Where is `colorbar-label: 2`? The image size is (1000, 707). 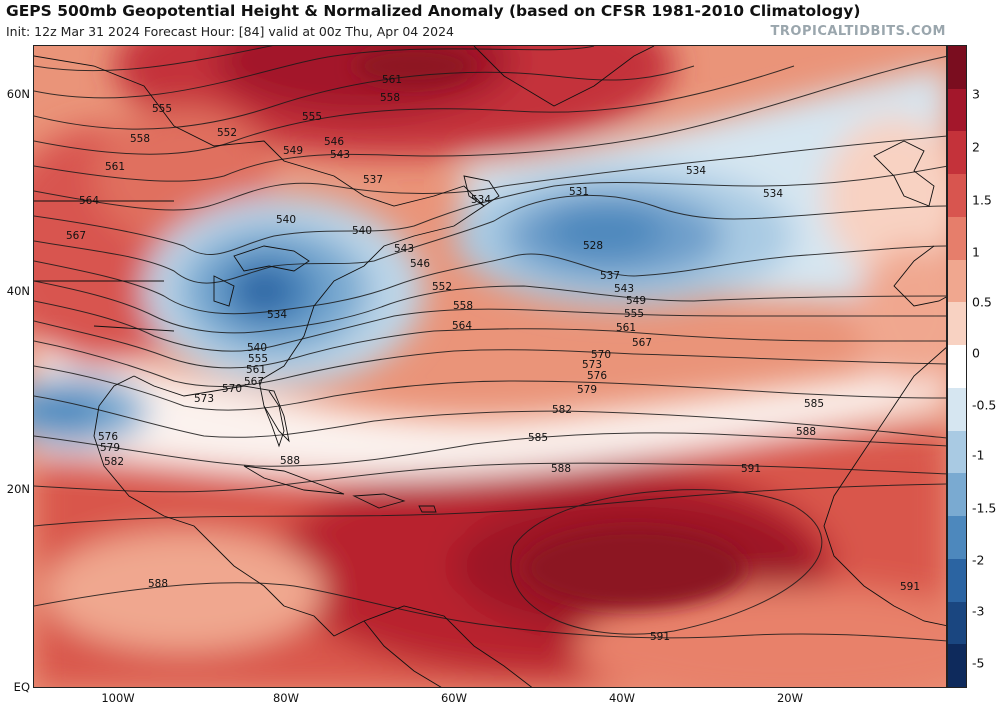
colorbar-label: 2 is located at coordinates (976, 147).